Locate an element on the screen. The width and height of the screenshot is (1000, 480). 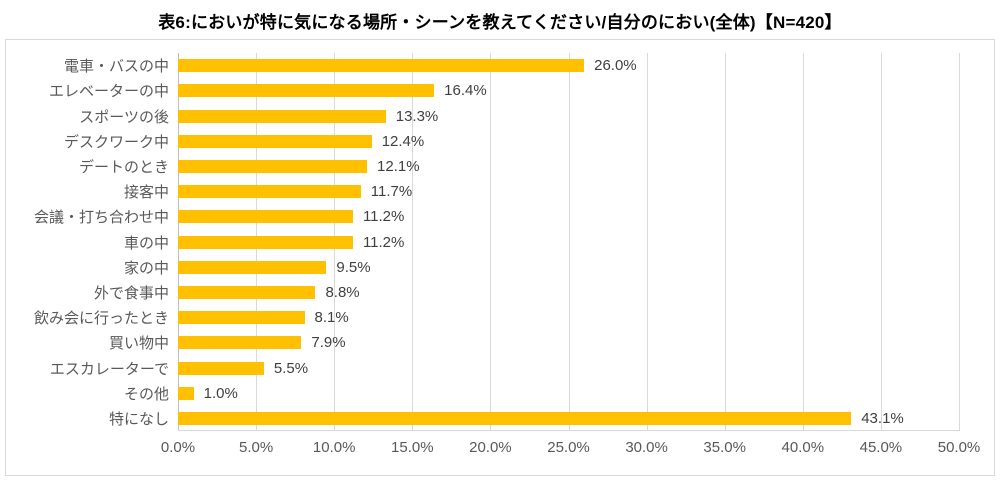
bar-row: 会議・打ち合わせ中 11.2% is located at coordinates (496, 216).